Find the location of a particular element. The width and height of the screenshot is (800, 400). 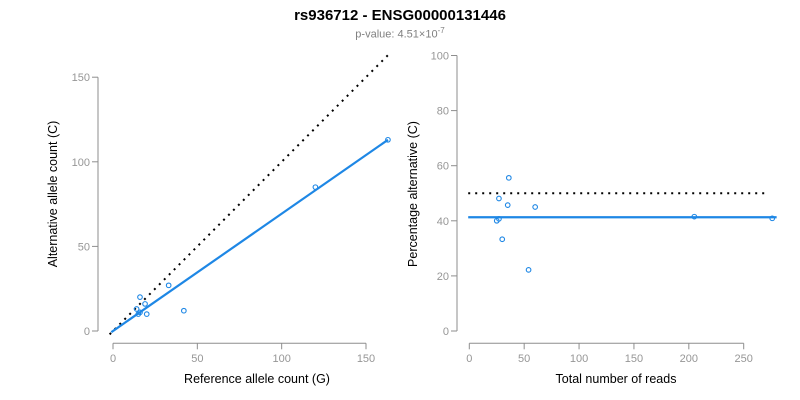

y-axis-title: Alternative allele count (C) is located at coordinates (53, 194).